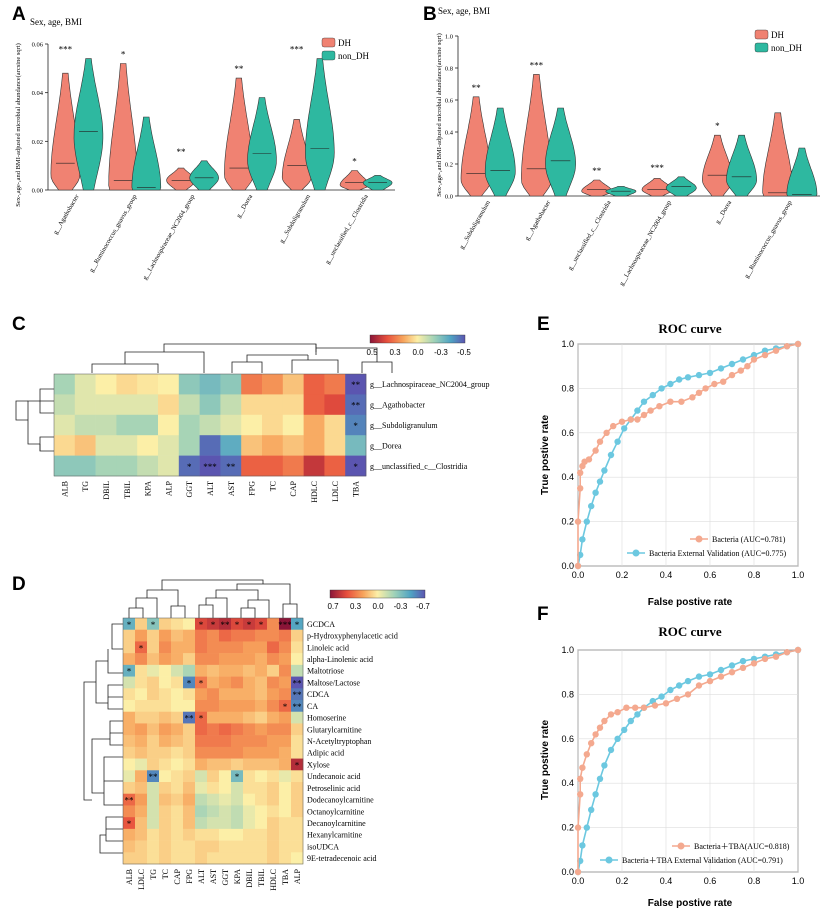 This screenshot has height=911, width=830. What do you see at coordinates (768, 240) in the screenshot?
I see `x-tick-label: g__Ruminococcus_gnavus_group` at bounding box center [768, 240].